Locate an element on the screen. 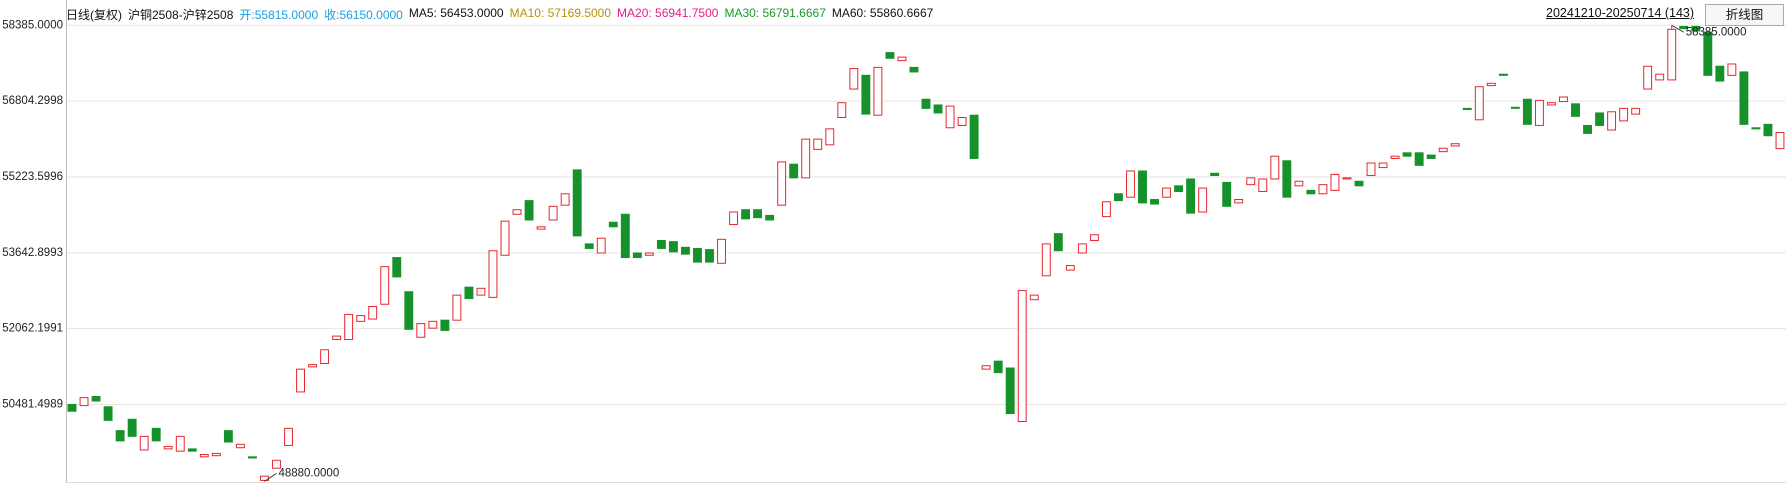 This screenshot has width=1786, height=484. line-chart-button: 折线图 is located at coordinates (1744, 15).